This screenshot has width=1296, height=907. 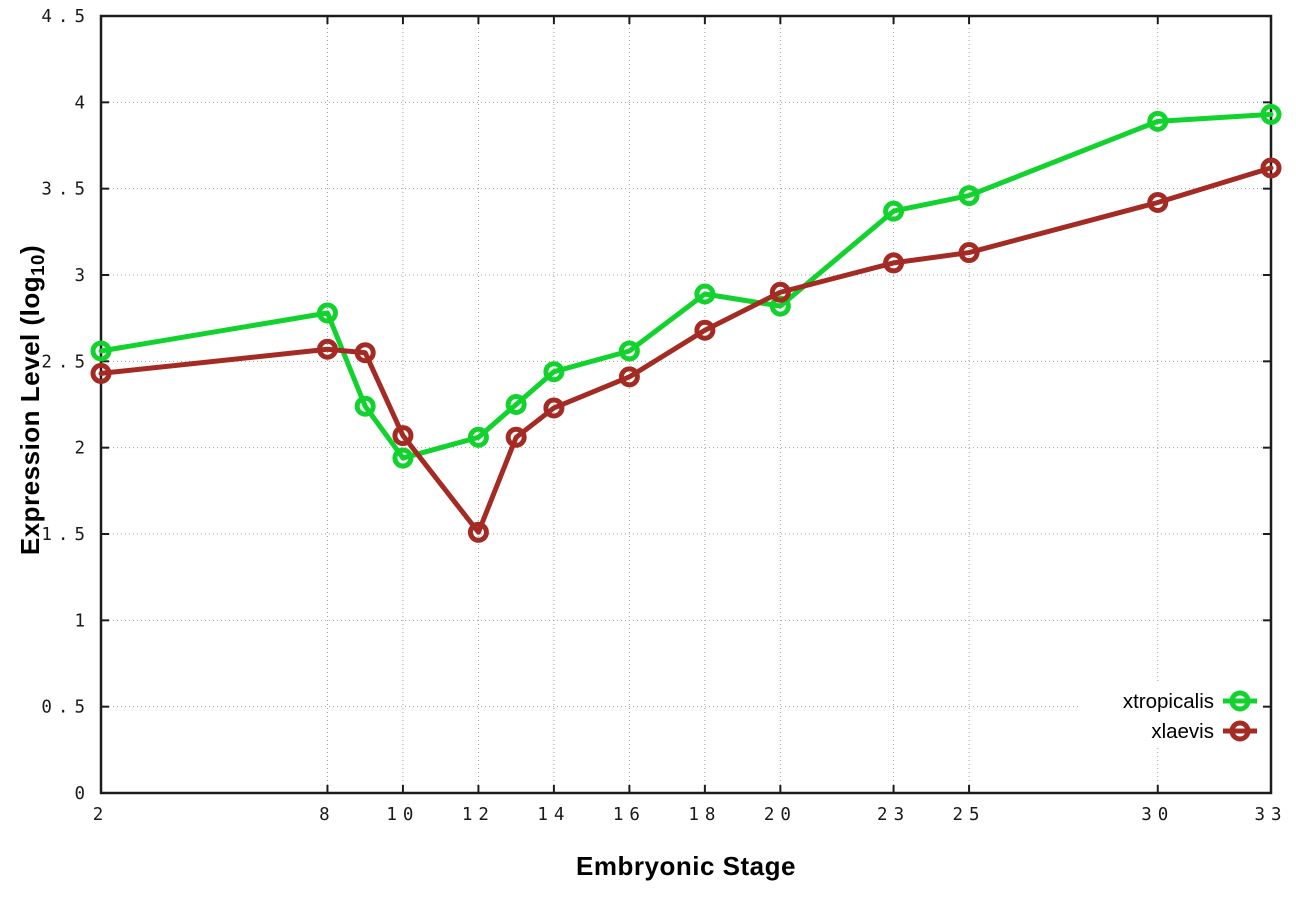 What do you see at coordinates (38, 265) in the screenshot?
I see `y-axis-title-subscript: 10` at bounding box center [38, 265].